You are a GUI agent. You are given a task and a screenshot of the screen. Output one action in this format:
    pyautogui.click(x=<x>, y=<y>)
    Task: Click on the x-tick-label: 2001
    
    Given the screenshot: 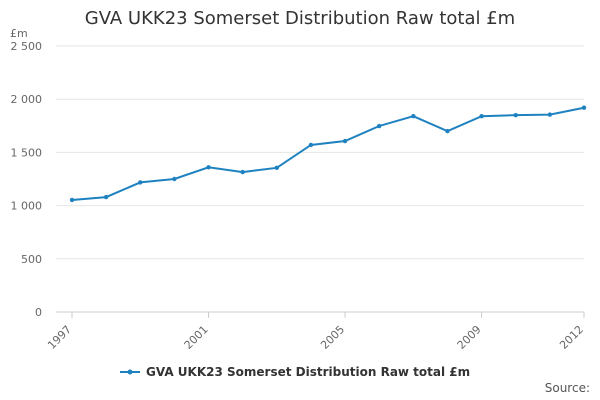 What is the action you would take?
    pyautogui.click(x=196, y=337)
    